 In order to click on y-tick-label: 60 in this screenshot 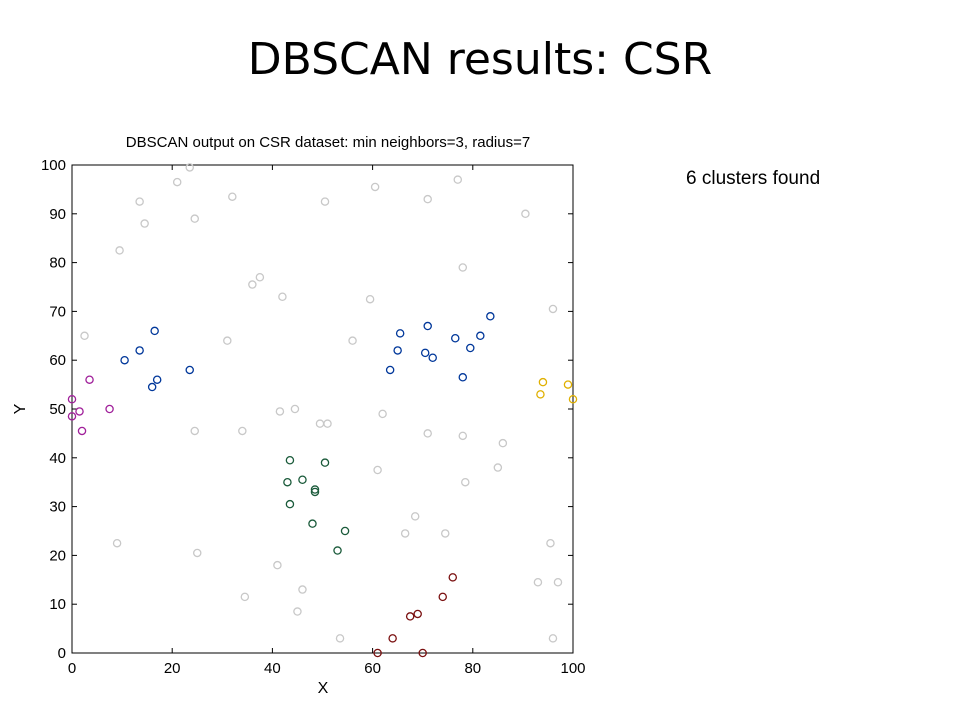, I will do `click(57, 360)`.